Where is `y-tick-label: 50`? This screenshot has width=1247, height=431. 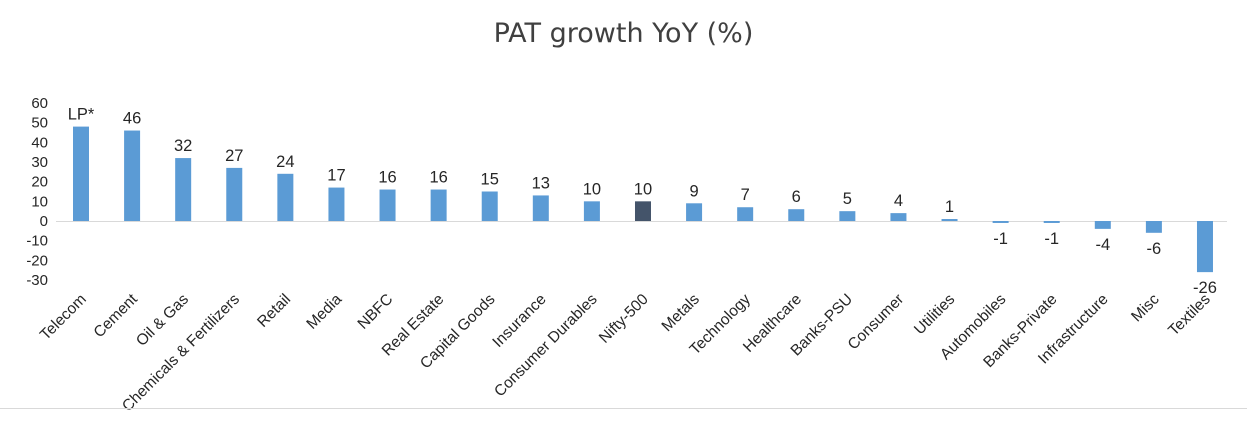 y-tick-label: 50 is located at coordinates (39, 123).